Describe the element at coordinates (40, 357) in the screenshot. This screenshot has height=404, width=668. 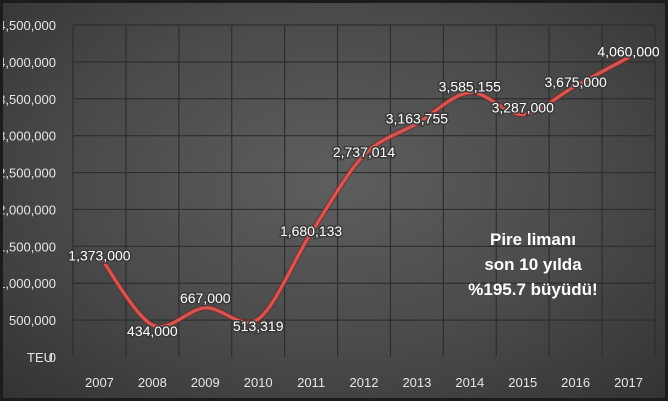
I see `unit-label: TEU` at that location.